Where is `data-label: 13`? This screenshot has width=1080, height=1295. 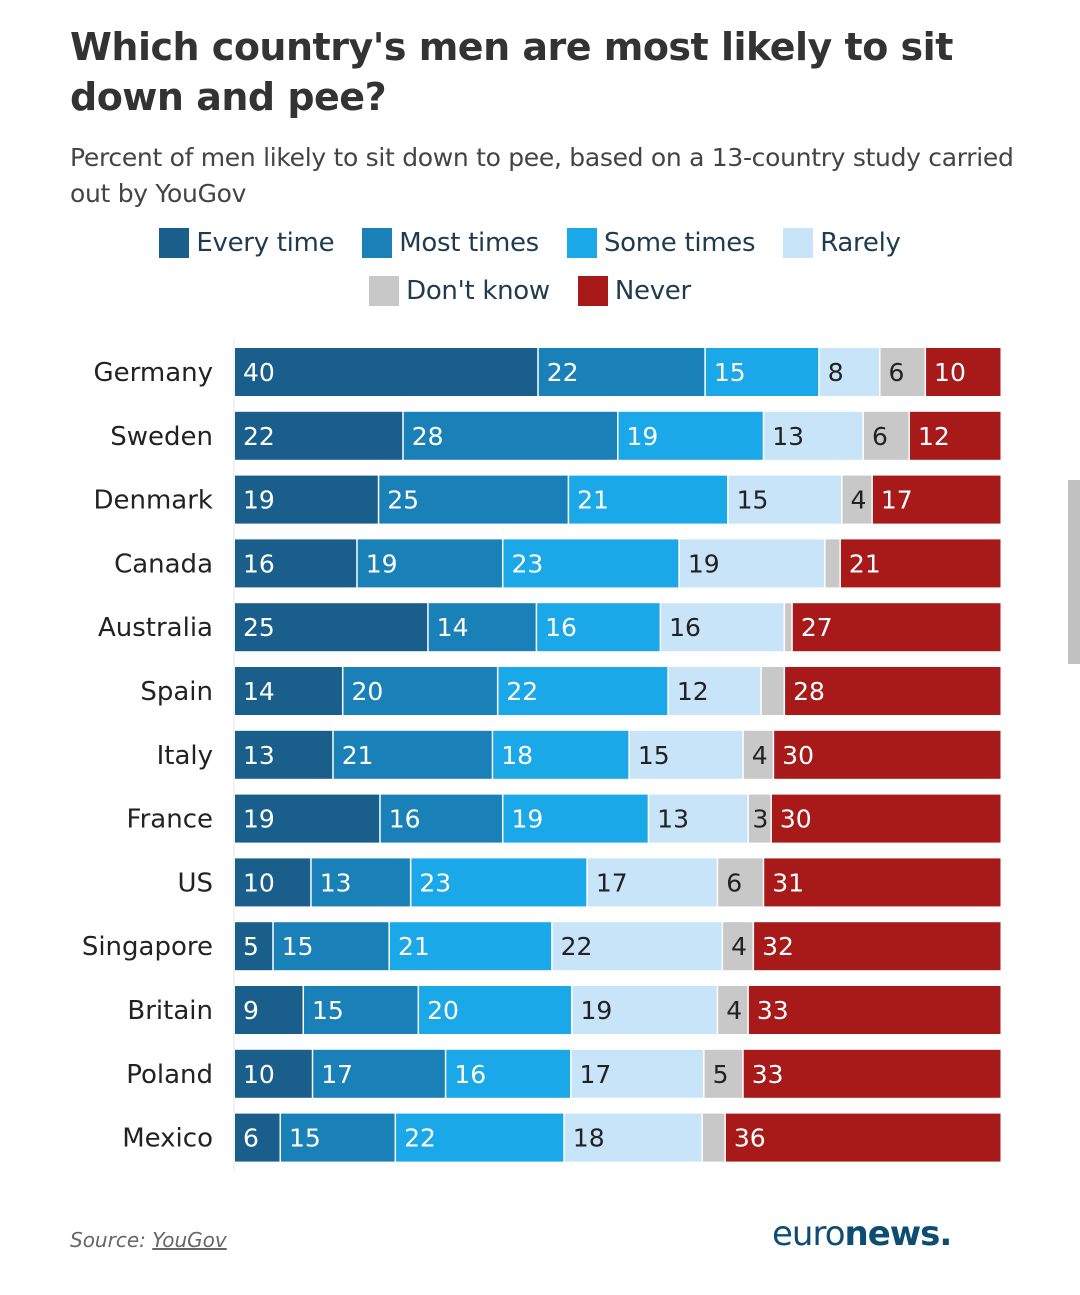
data-label: 13 is located at coordinates (788, 436).